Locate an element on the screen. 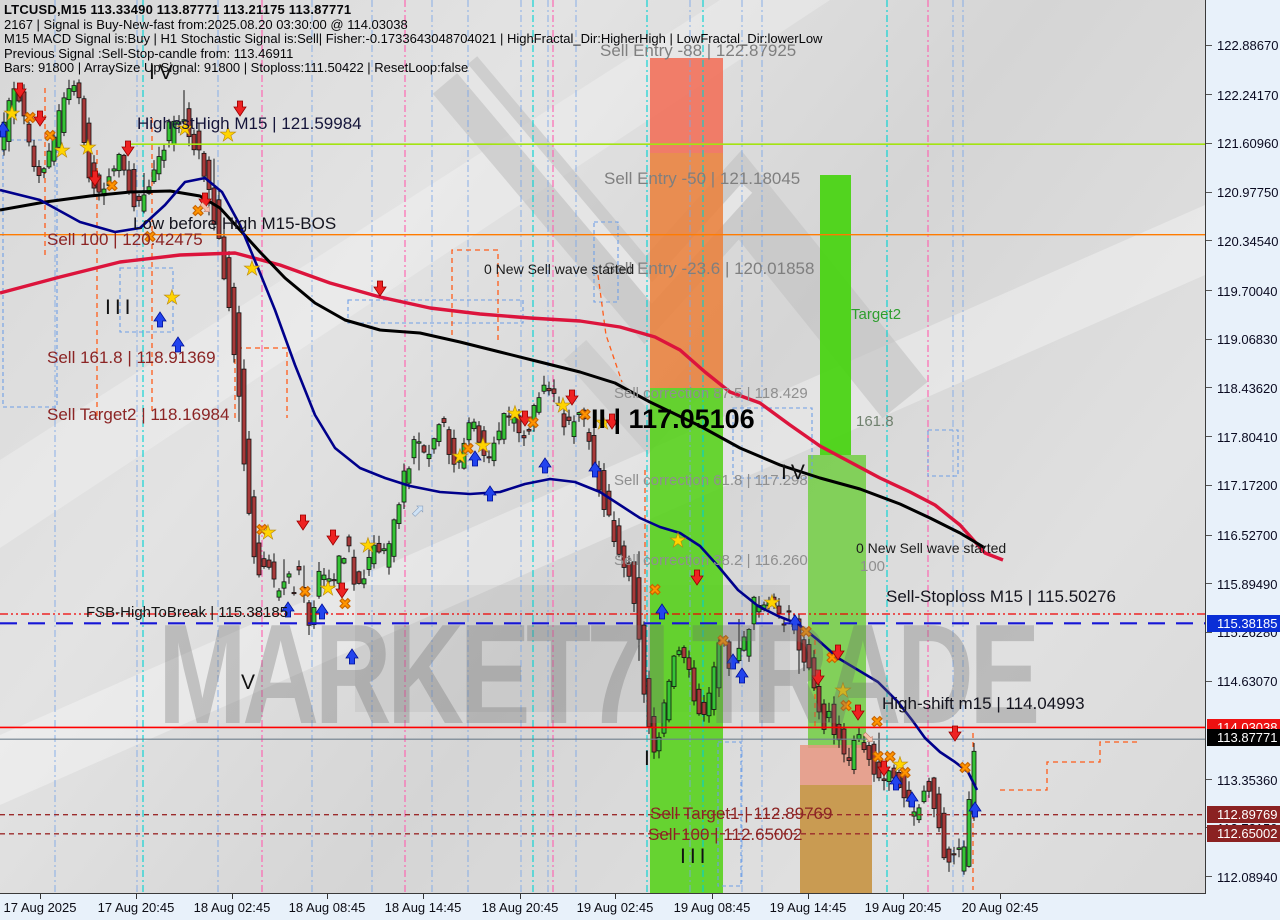 This screenshot has width=1280, height=920. label-sell-target2: Sell Target2 | 118.16984 is located at coordinates (138, 414).